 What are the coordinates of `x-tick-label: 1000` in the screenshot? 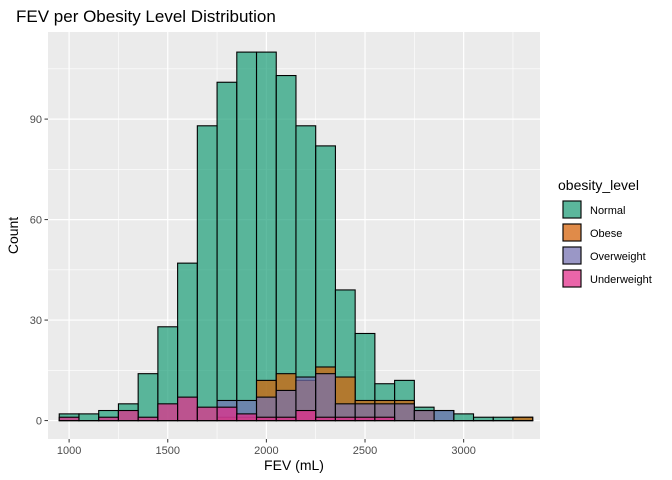 It's located at (69, 451).